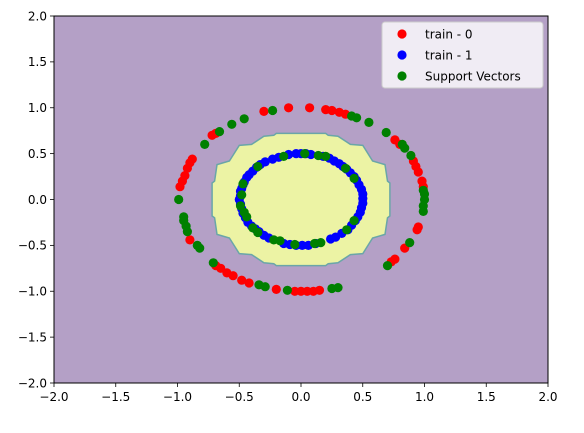 This screenshot has width=584, height=433. Describe the element at coordinates (37, 200) in the screenshot. I see `y-tick-label: 0.0` at that location.